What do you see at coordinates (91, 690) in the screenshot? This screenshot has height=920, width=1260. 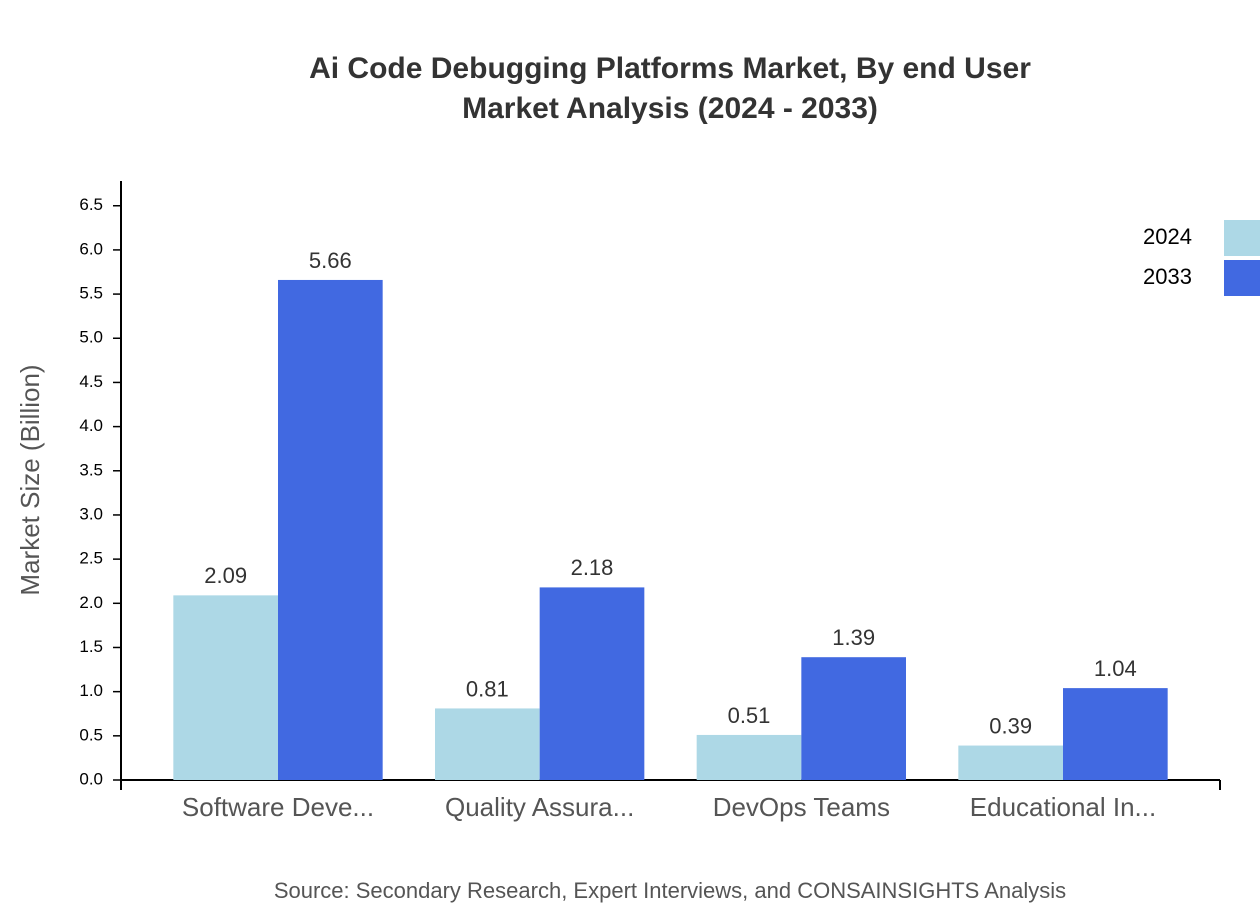 I see `y-tick-label: 1.0` at bounding box center [91, 690].